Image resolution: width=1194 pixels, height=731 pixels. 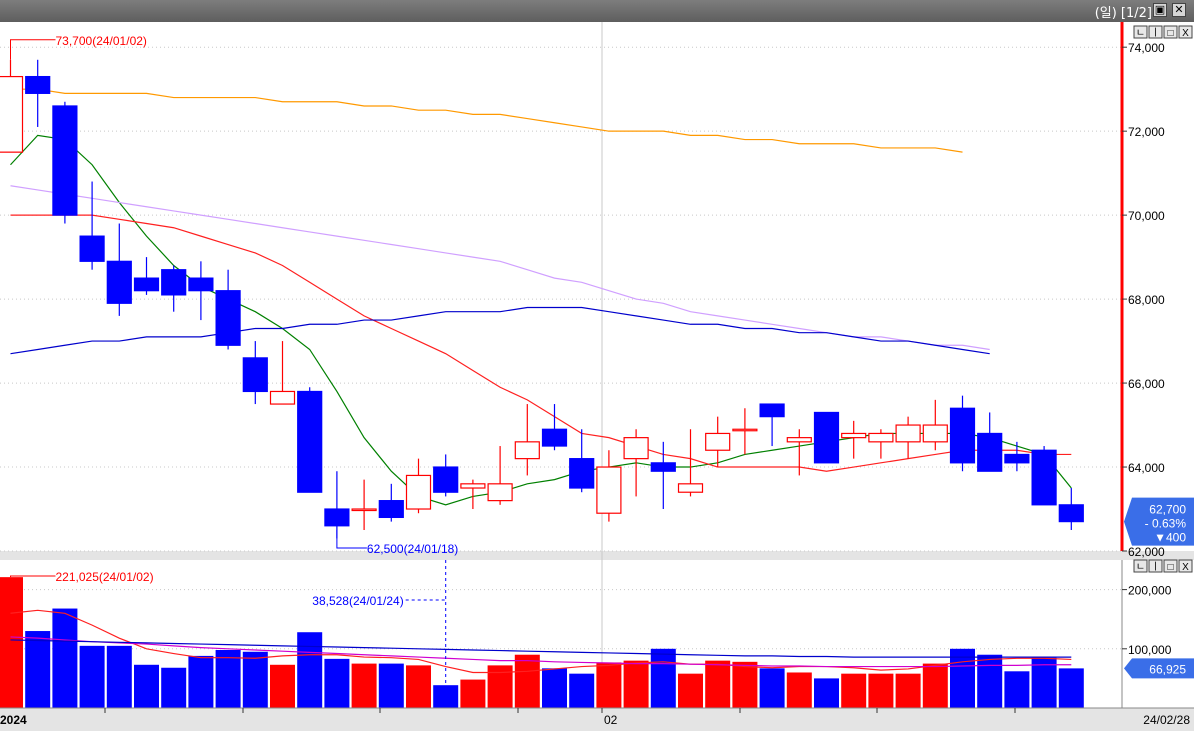 What do you see at coordinates (1123, 13) in the screenshot?
I see `window-title: (일) [1/2]` at bounding box center [1123, 13].